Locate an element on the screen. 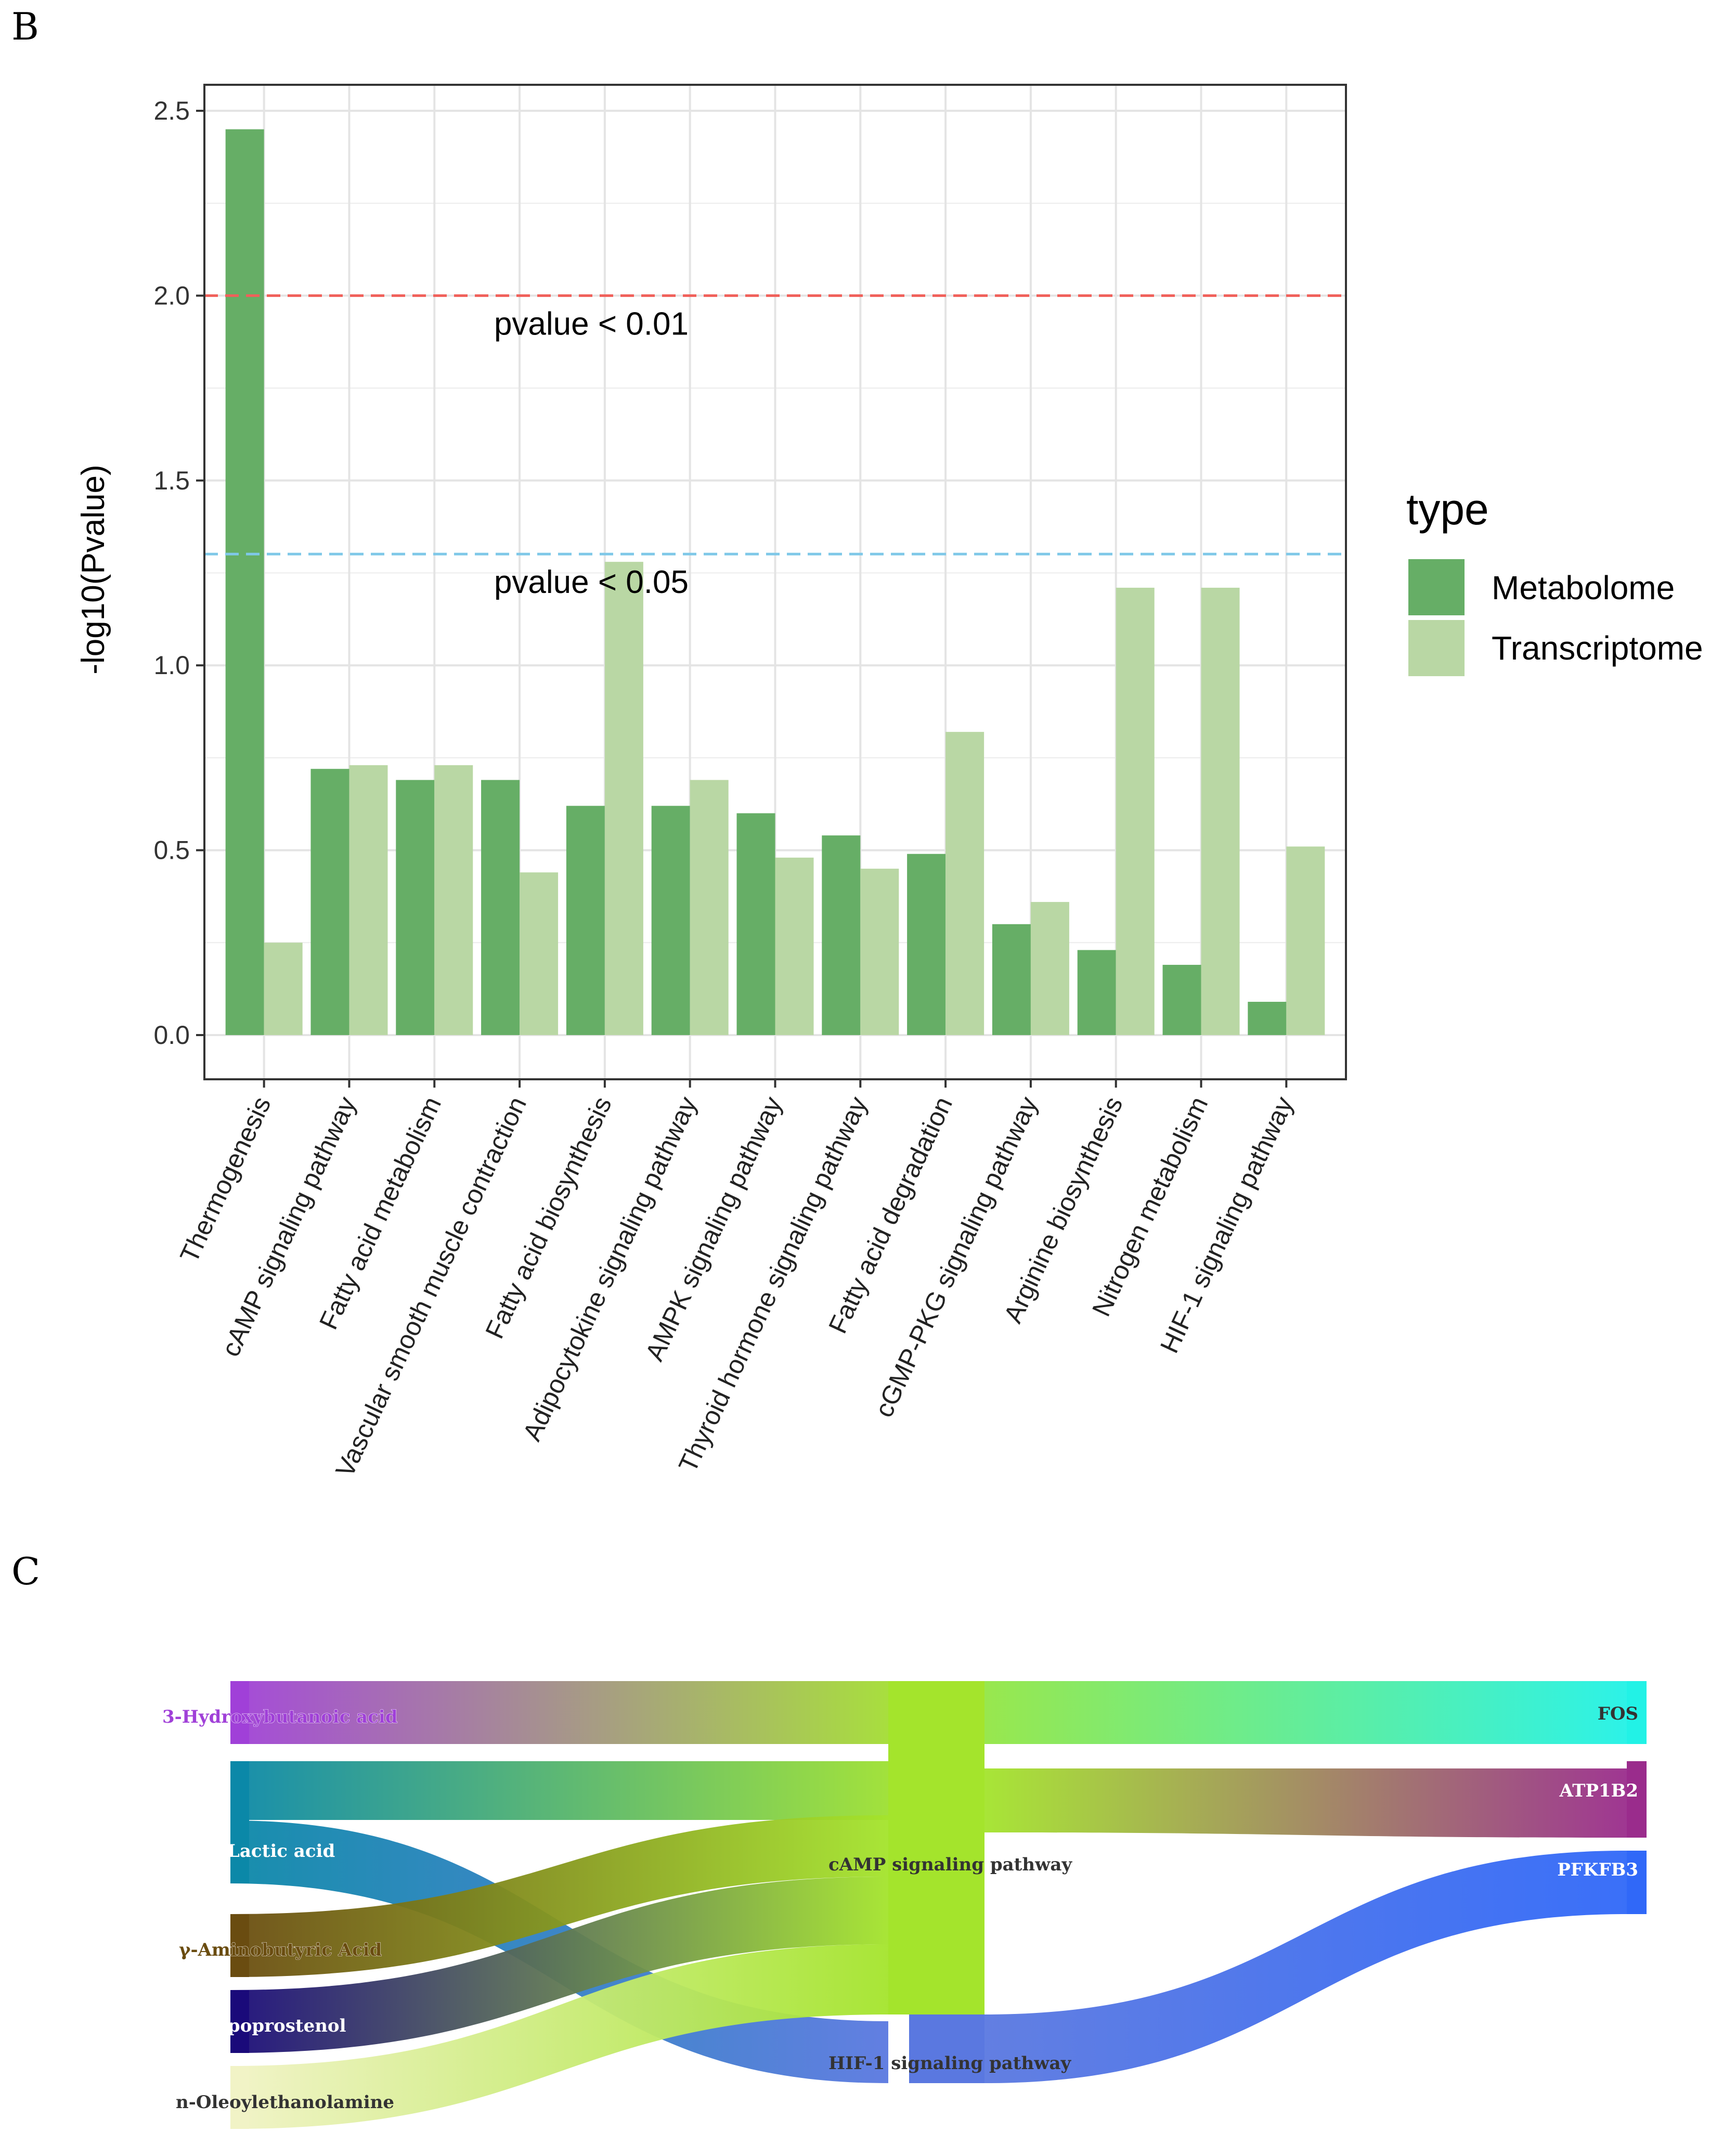  sankey-label-source-1: Lactic acid is located at coordinates (281, 1851).